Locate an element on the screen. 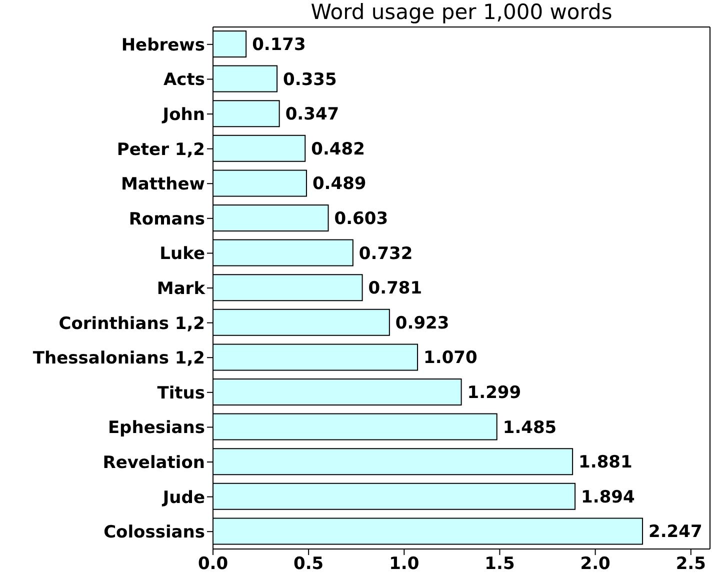 The width and height of the screenshot is (713, 579). data-label: 2.247 is located at coordinates (675, 532).